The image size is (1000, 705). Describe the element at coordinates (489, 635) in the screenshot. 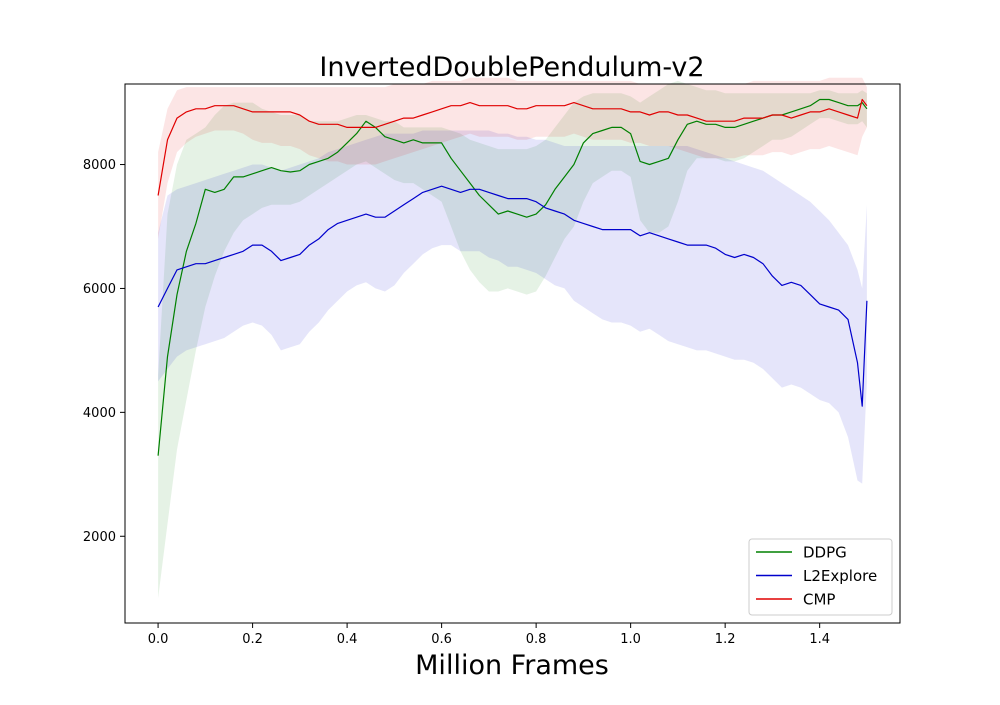

I see `x-axis-ticks: 0.0 0.2 0.4 0.6 0.8 1.0 1.2 1.4` at that location.